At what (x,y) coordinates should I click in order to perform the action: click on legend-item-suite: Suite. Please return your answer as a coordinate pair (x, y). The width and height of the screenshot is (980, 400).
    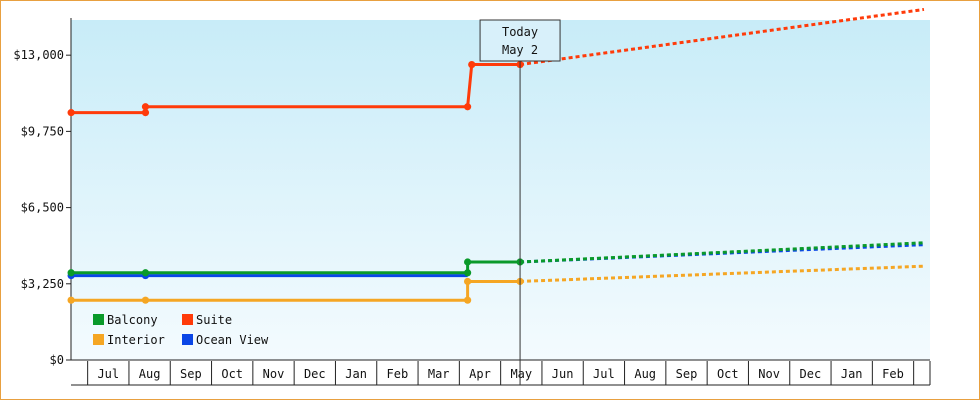
    Looking at the image, I should click on (207, 320).